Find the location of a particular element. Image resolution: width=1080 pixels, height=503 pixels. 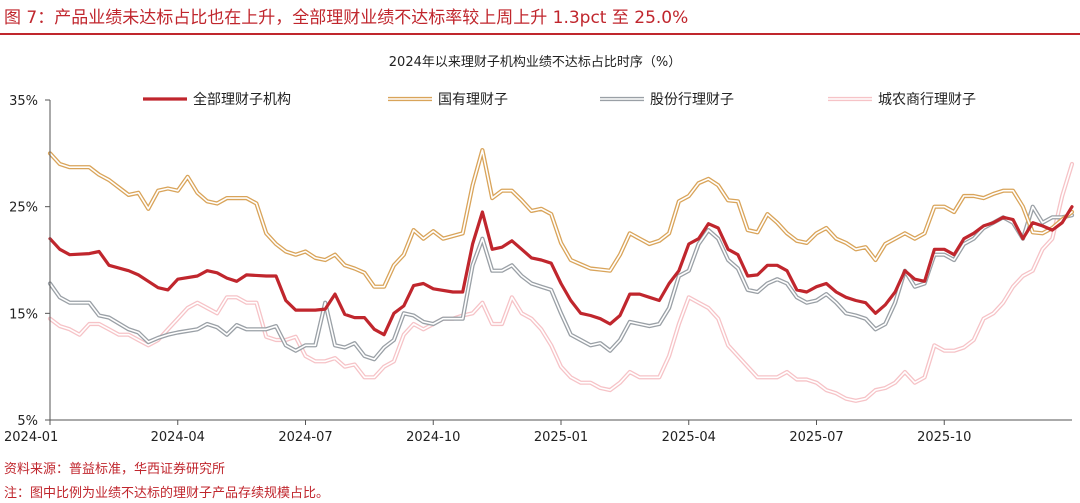

legend-item-3: 城农商行理财子 is located at coordinates (902, 100).